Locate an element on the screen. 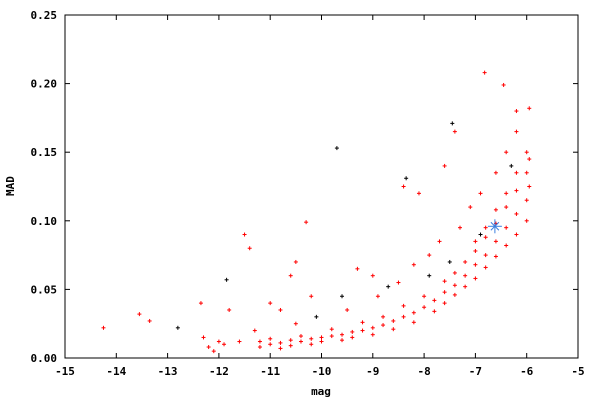  y-axis-label: MAD is located at coordinates (10, 186).